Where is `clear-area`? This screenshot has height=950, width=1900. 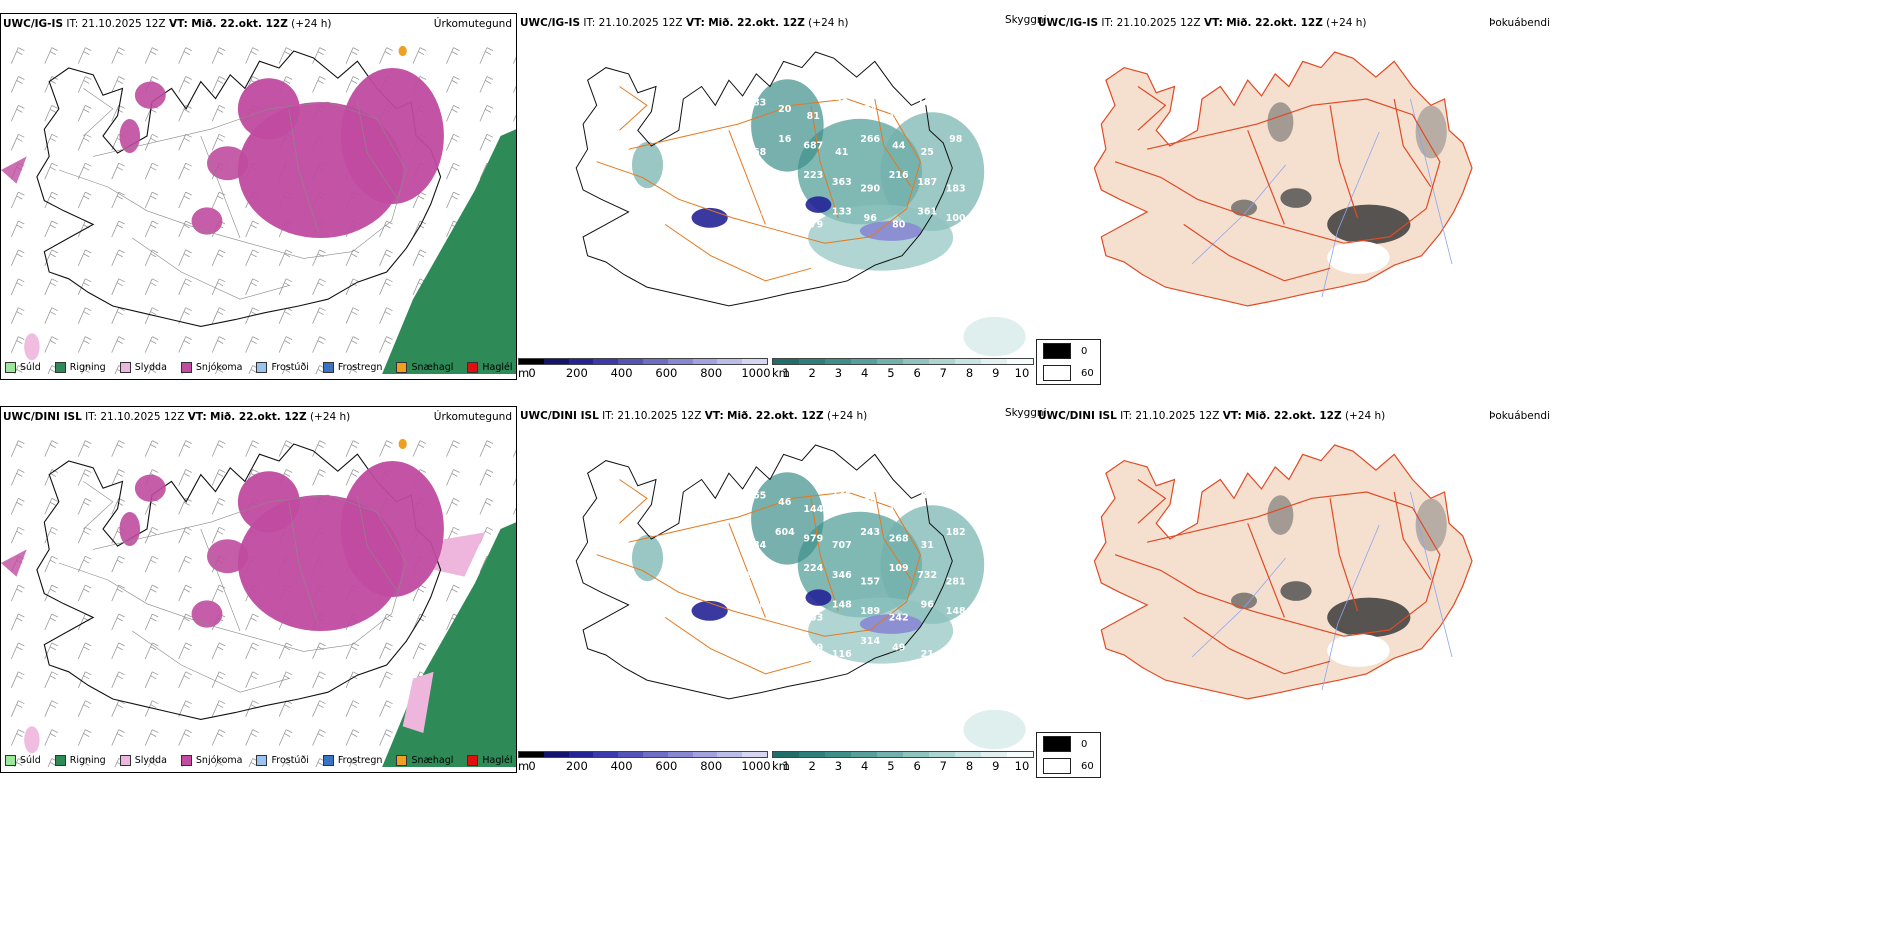 clear-area is located at coordinates (1358, 257).